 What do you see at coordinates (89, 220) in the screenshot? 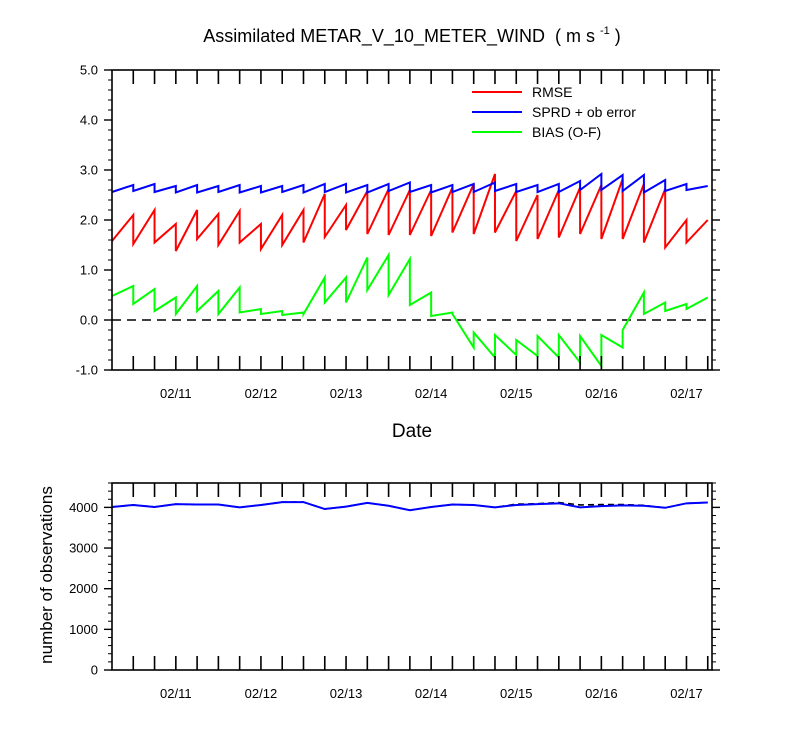
I see `top-ytick-label: 2.0` at bounding box center [89, 220].